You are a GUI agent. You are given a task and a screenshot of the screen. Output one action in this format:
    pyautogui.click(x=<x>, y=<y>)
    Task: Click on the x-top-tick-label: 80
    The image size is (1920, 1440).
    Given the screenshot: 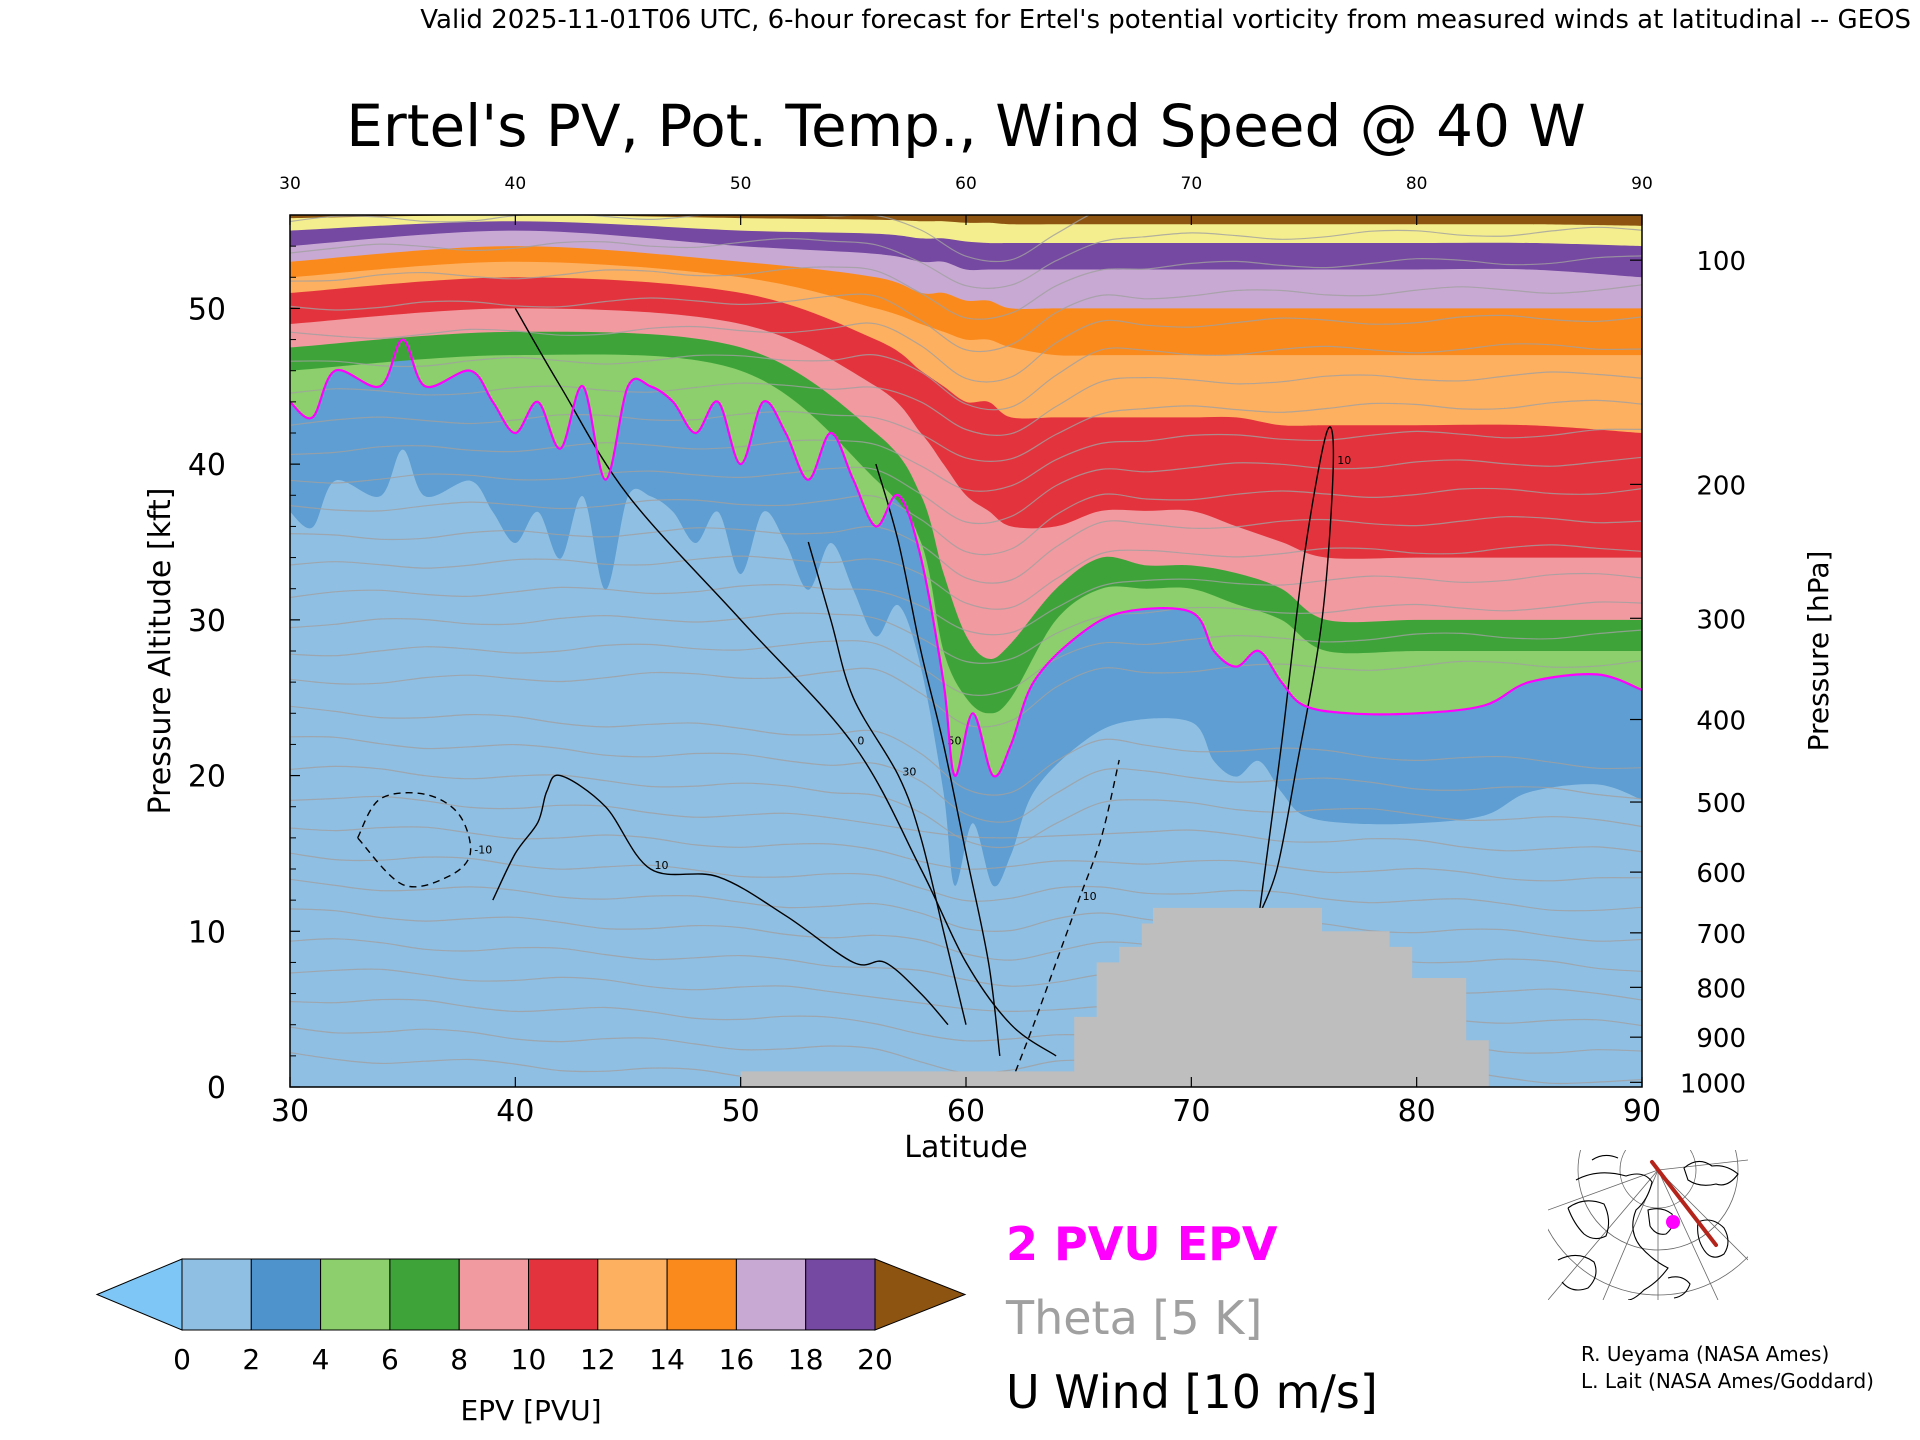 What is the action you would take?
    pyautogui.click(x=1417, y=184)
    